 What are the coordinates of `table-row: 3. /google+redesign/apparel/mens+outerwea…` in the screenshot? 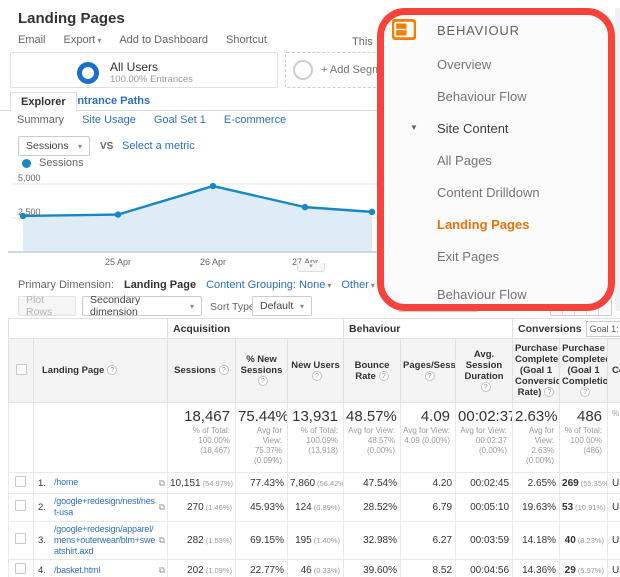 It's located at (314, 540).